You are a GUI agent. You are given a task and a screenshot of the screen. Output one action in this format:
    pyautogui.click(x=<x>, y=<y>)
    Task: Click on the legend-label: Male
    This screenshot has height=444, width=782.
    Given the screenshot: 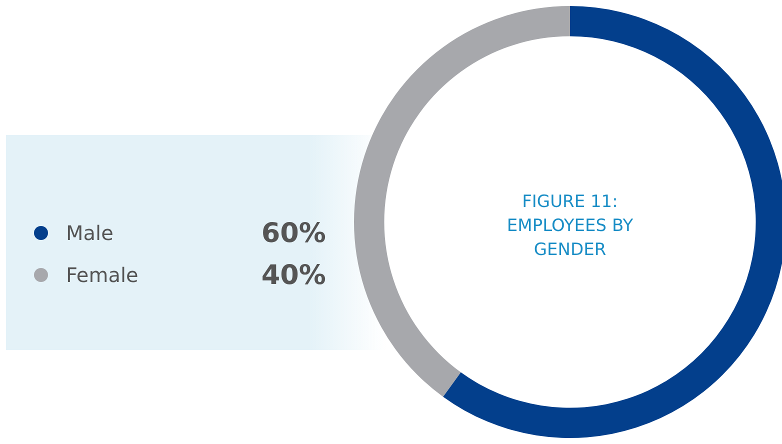 What is the action you would take?
    pyautogui.click(x=90, y=233)
    